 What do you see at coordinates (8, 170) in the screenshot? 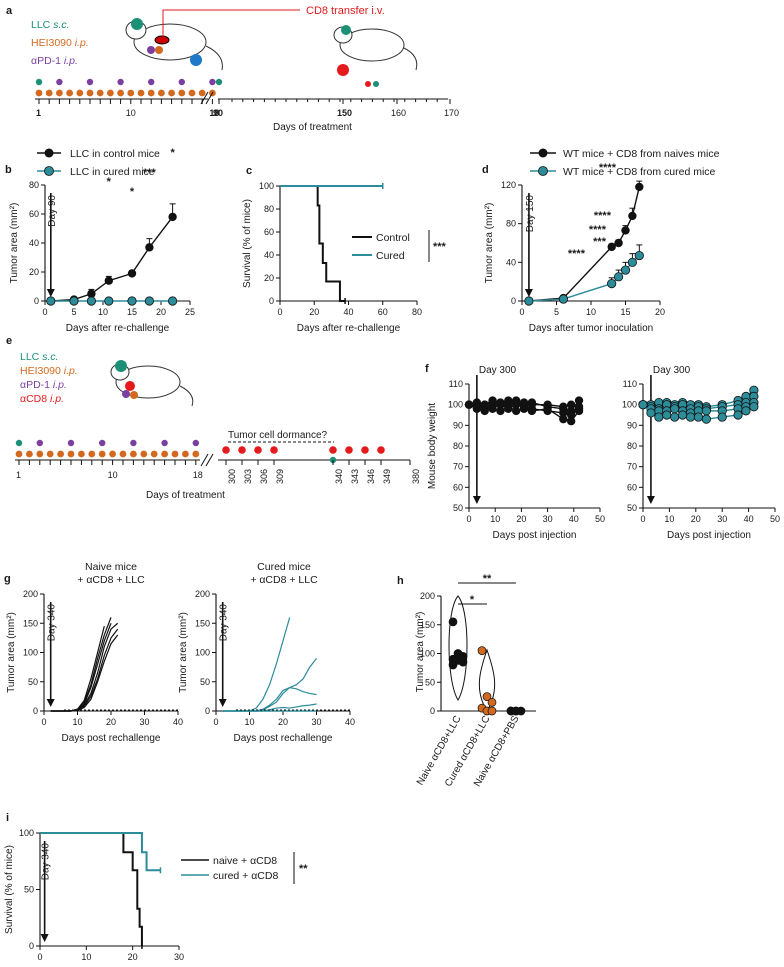
I see `panel-letter-b: b` at bounding box center [8, 170].